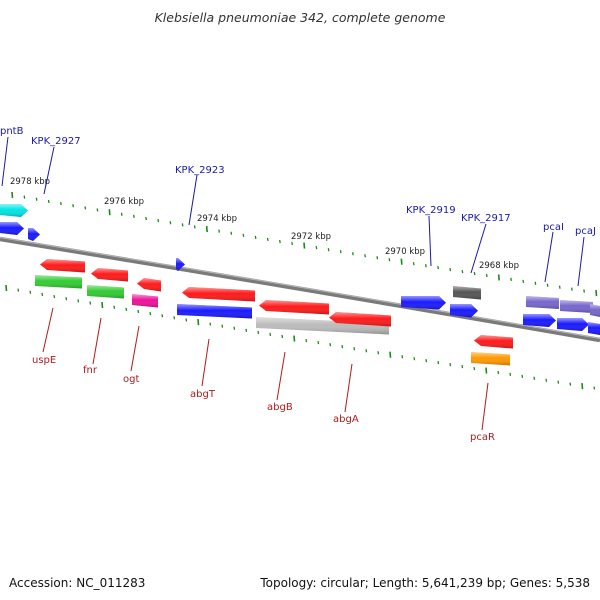  What do you see at coordinates (322, 326) in the screenshot?
I see `gene-abgb-gray` at bounding box center [322, 326].